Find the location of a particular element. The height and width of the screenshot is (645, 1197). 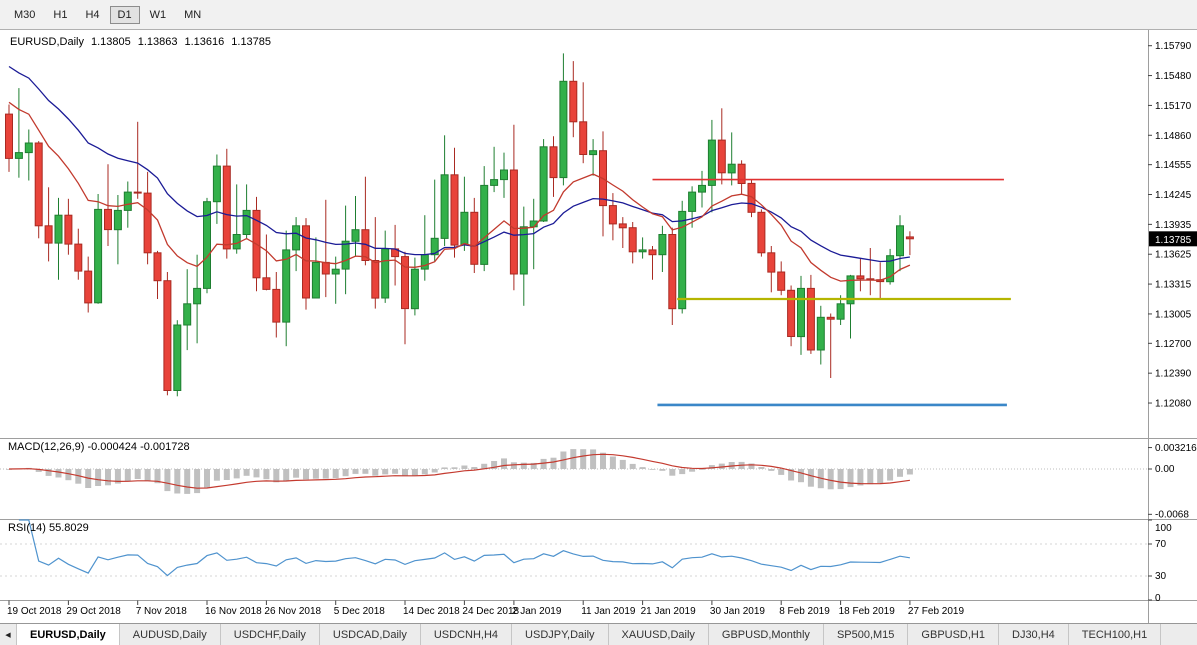

tab-audusd-daily: AUDUSD,Daily is located at coordinates (170, 634).